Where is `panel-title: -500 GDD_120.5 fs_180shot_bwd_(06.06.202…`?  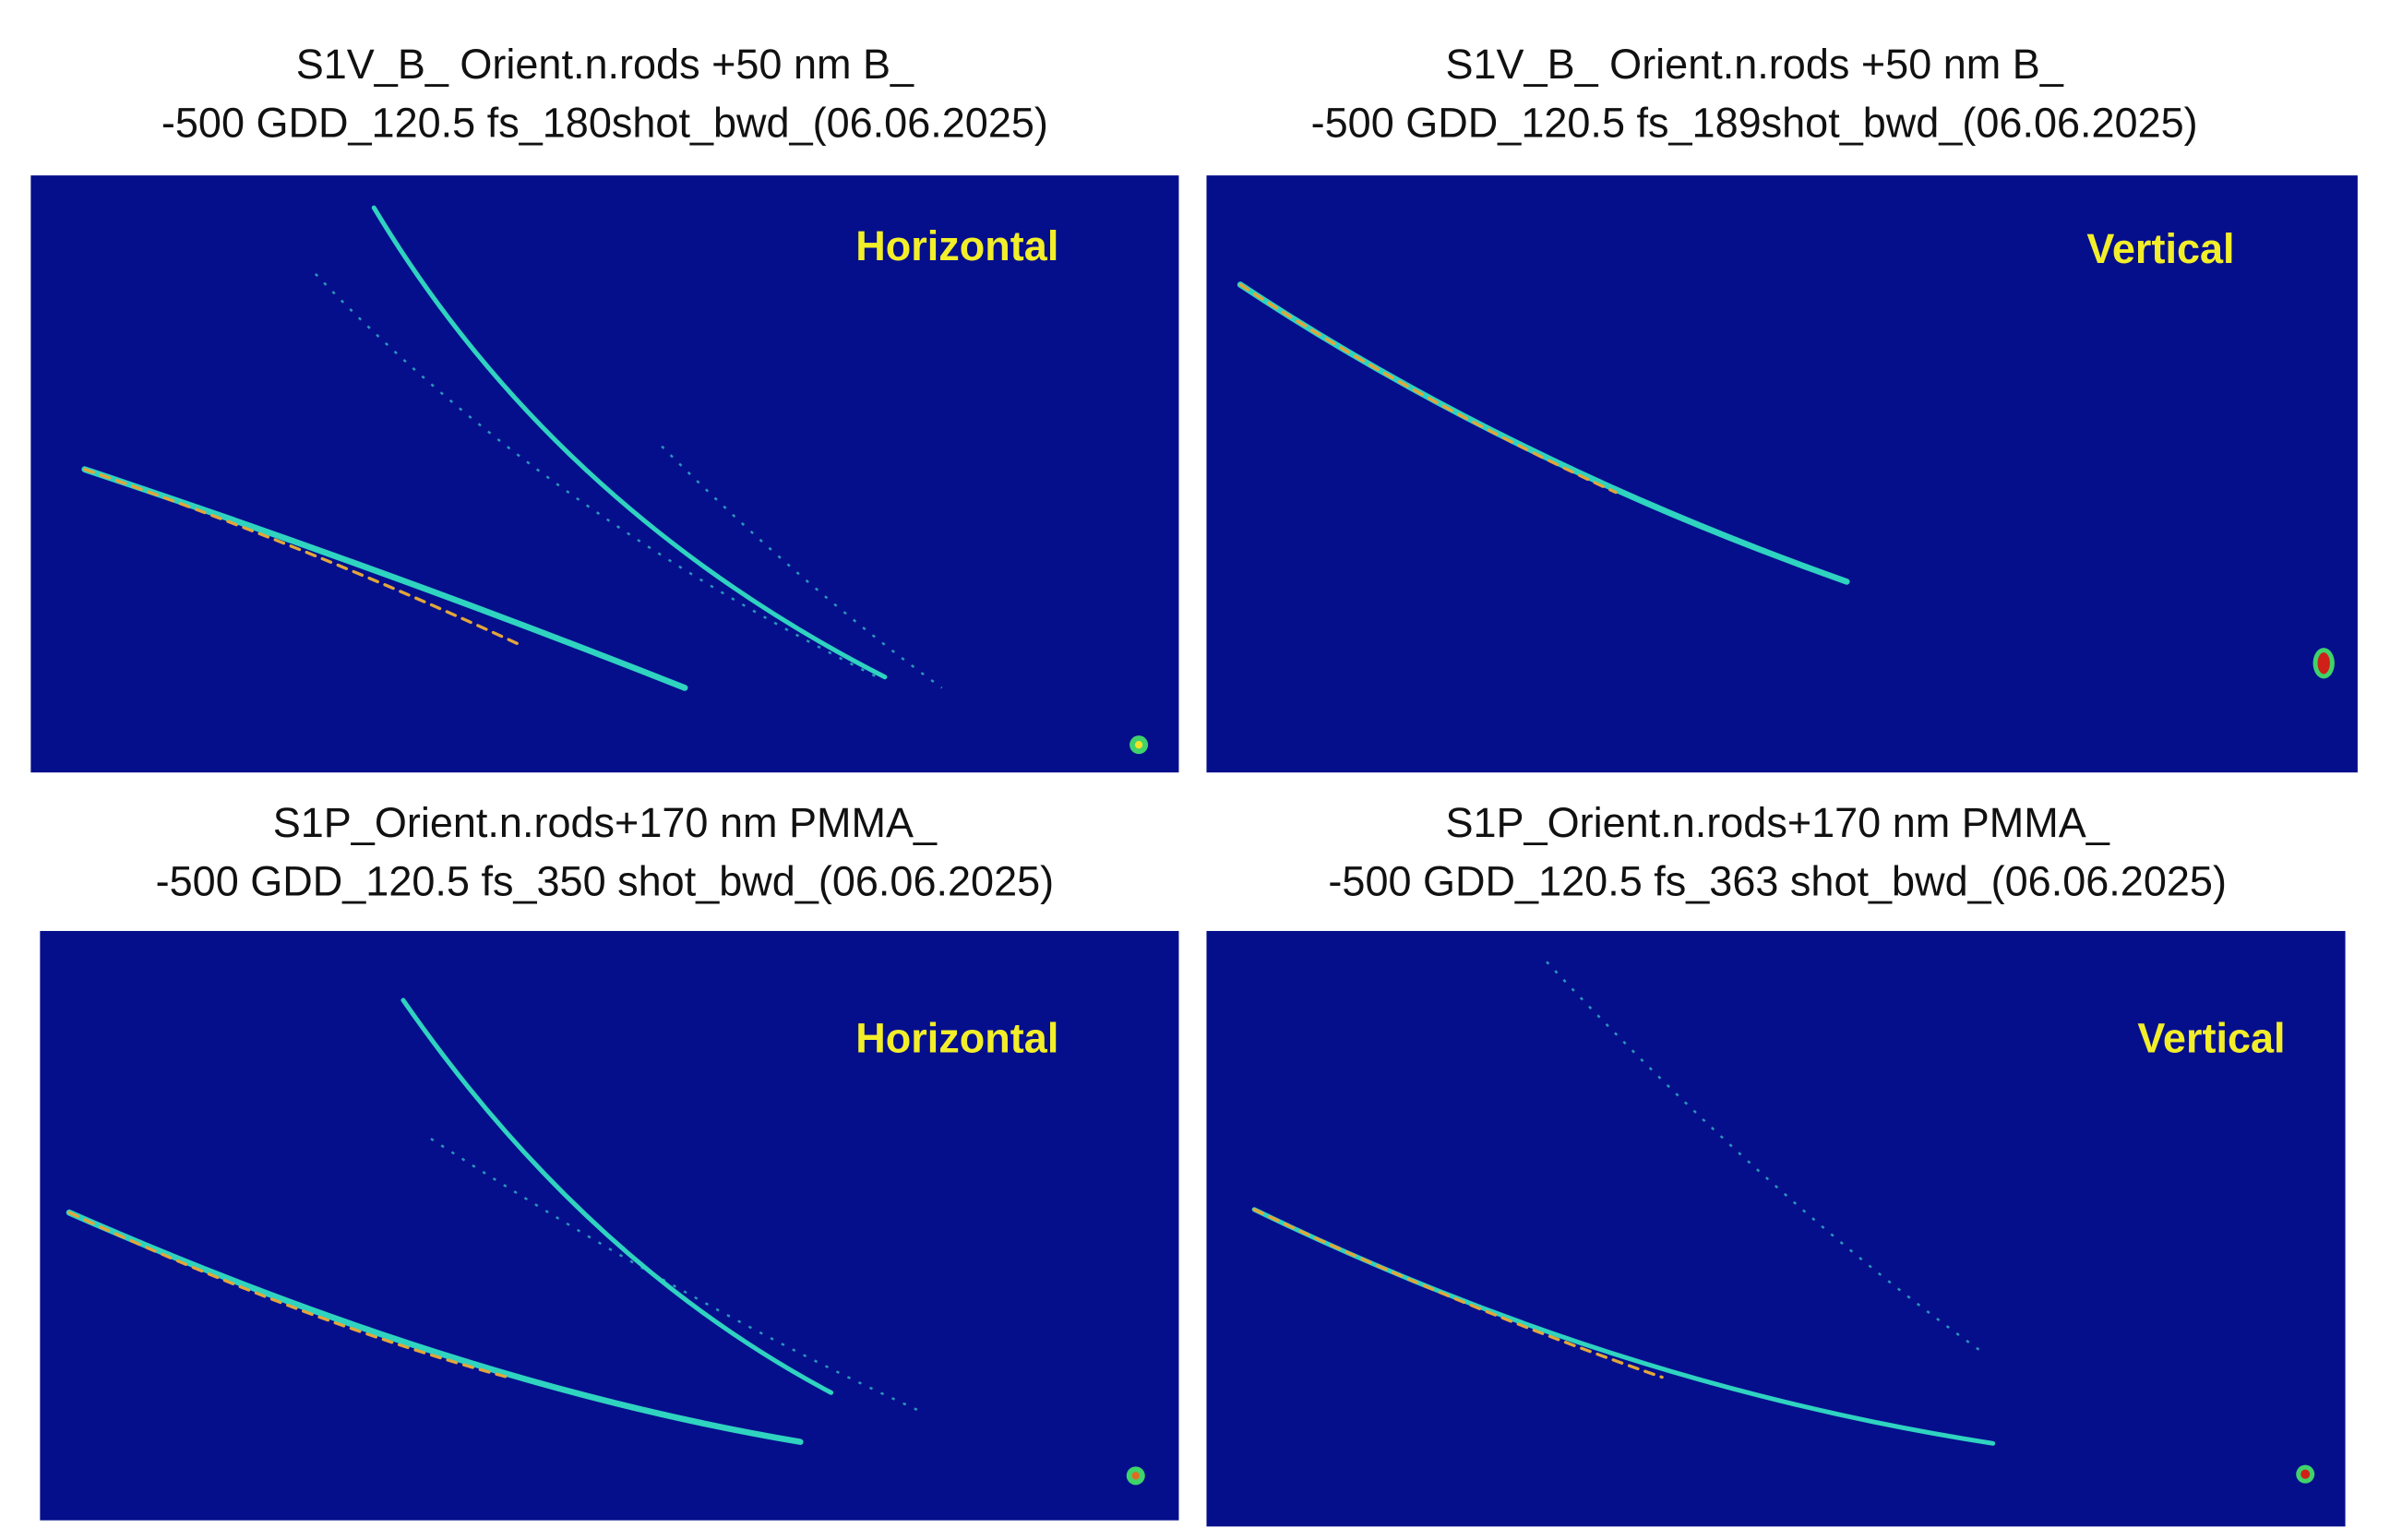 panel-title: -500 GDD_120.5 fs_180shot_bwd_(06.06.202… is located at coordinates (604, 122).